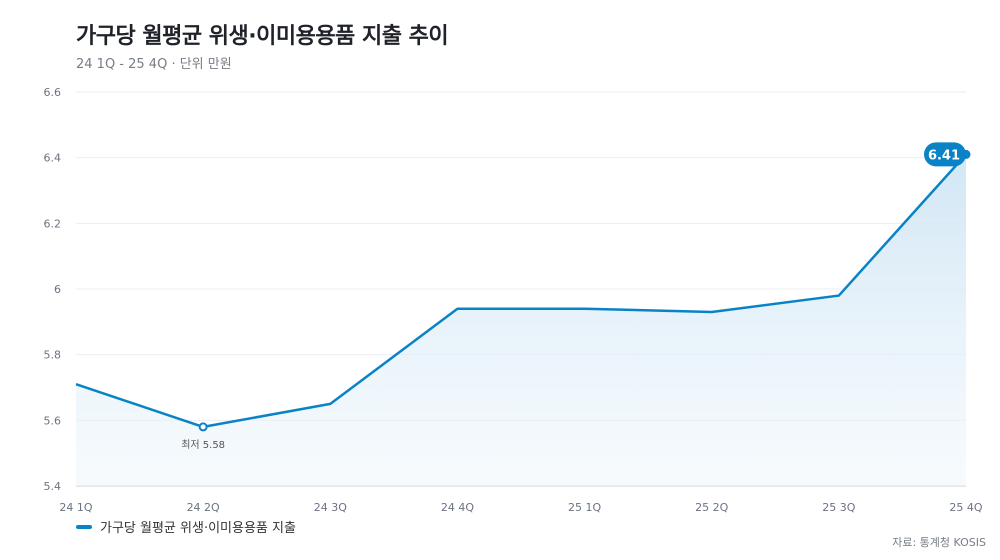 Image resolution: width=1000 pixels, height=560 pixels. What do you see at coordinates (838, 507) in the screenshot?
I see `x-tick-label: 25 3Q` at bounding box center [838, 507].